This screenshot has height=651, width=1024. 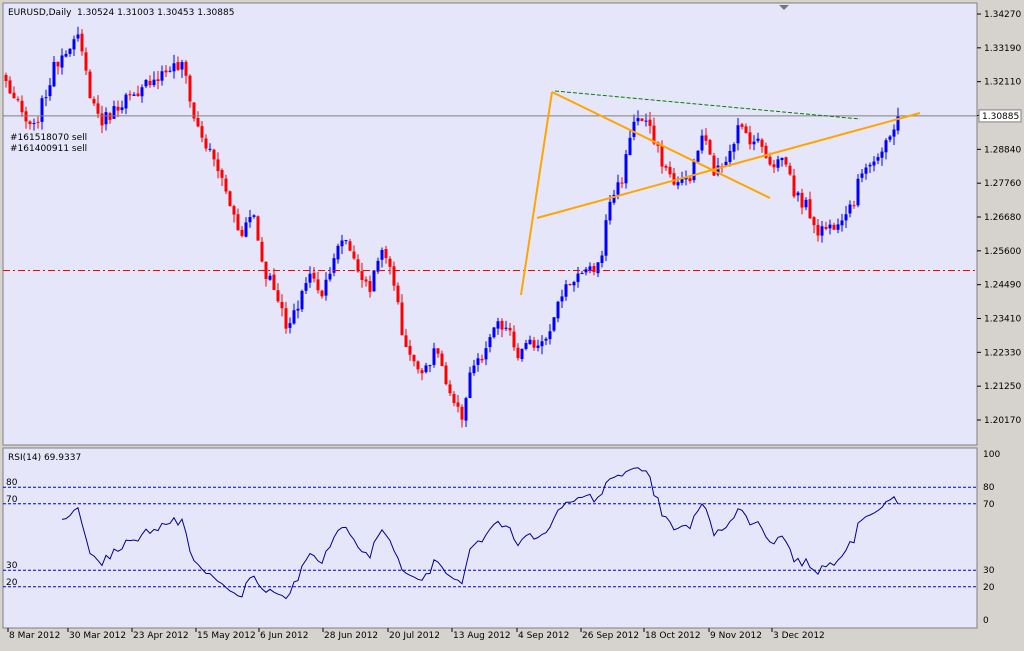 What do you see at coordinates (610, 636) in the screenshot?
I see `date-axis-tick-label: 26 Sep 2012` at bounding box center [610, 636].